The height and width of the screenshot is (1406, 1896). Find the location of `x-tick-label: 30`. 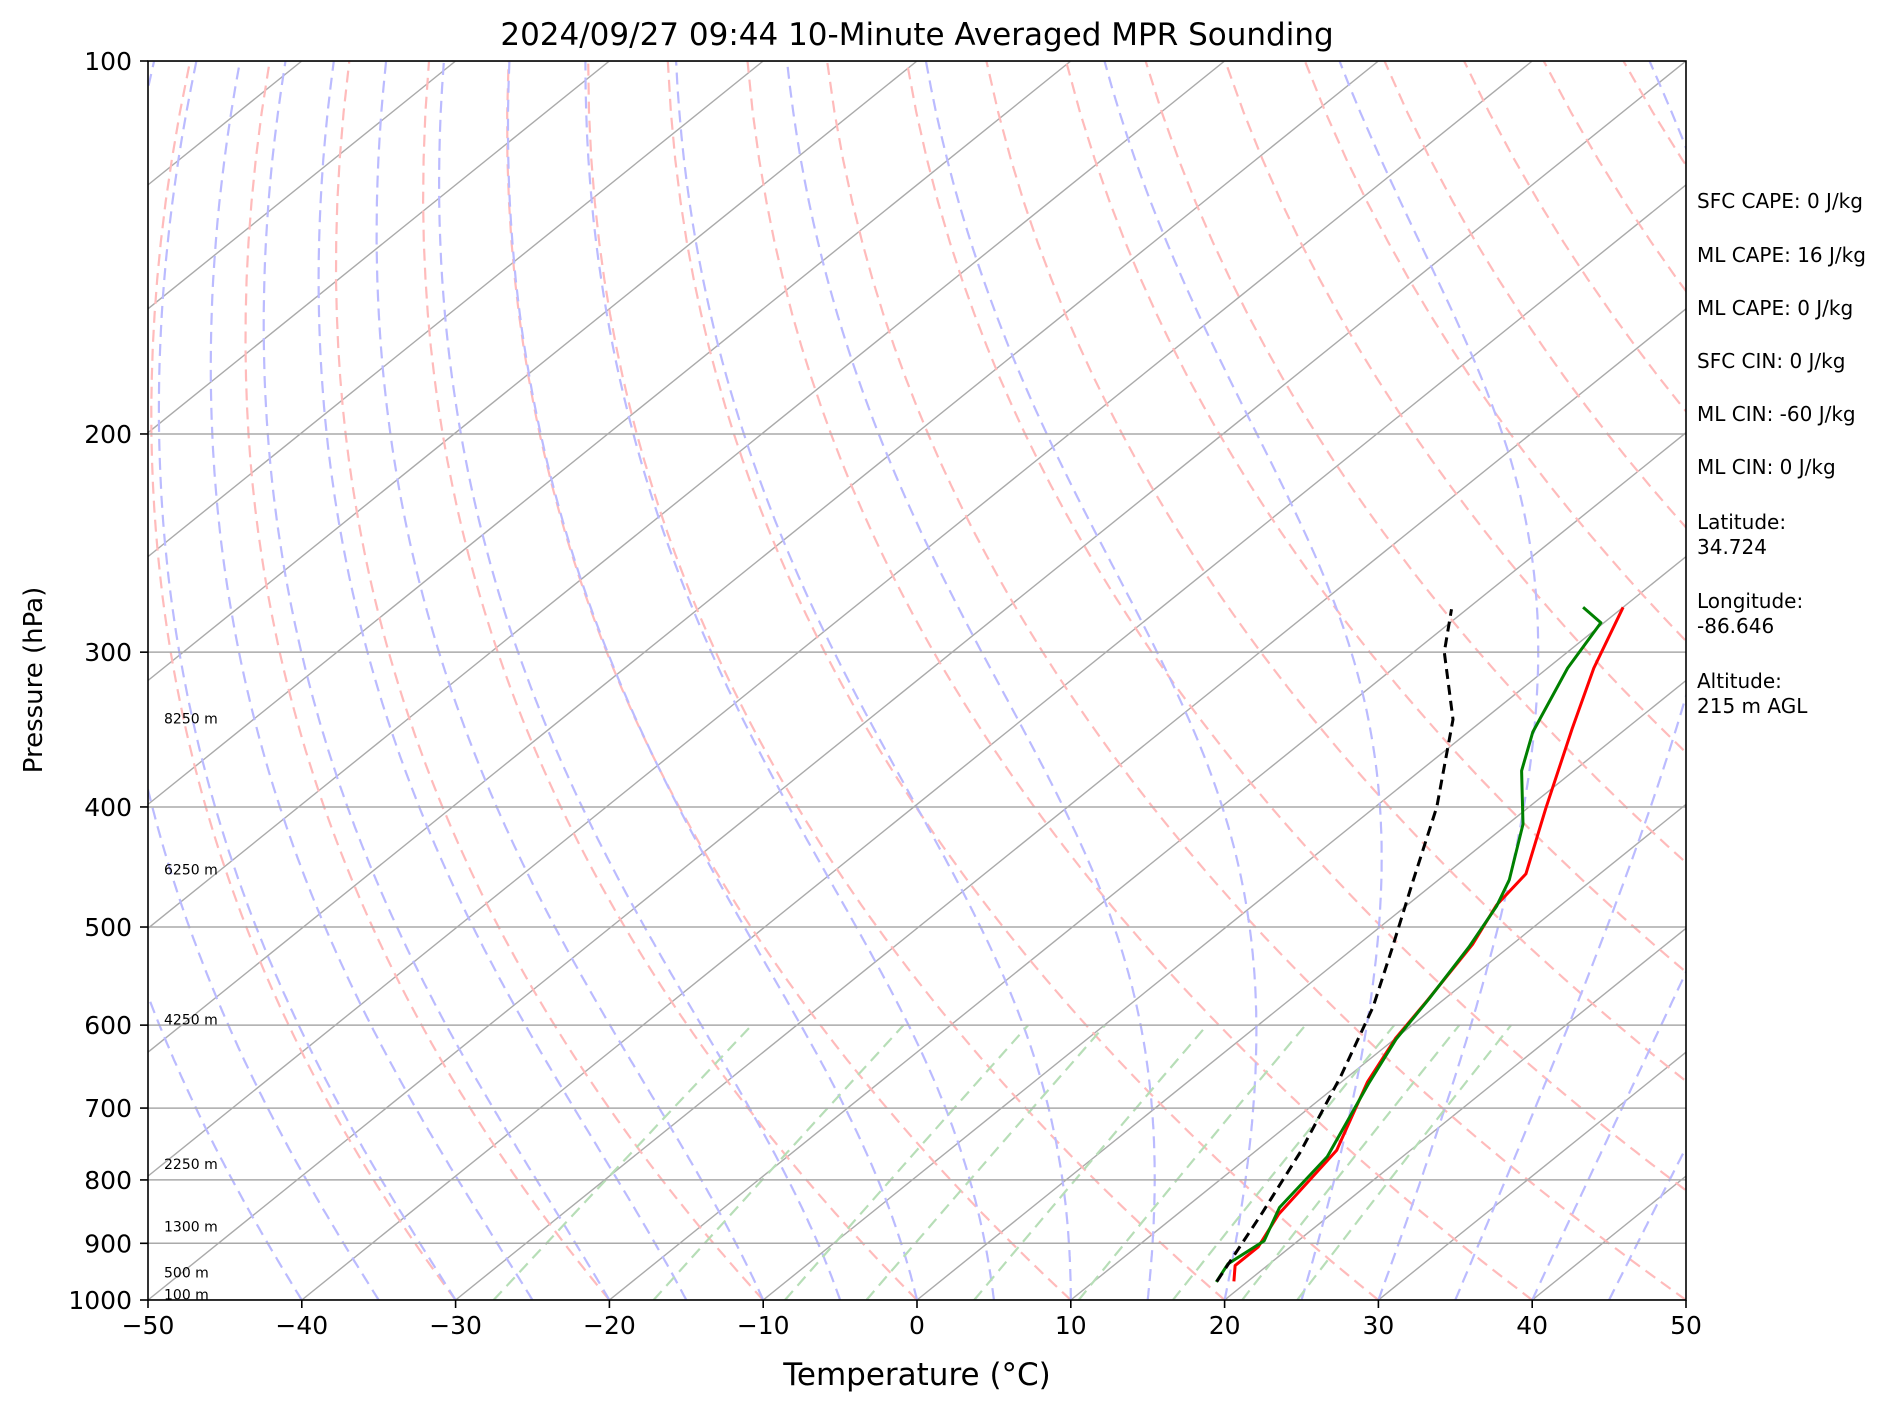

x-tick-label: 30 is located at coordinates (1378, 1325).